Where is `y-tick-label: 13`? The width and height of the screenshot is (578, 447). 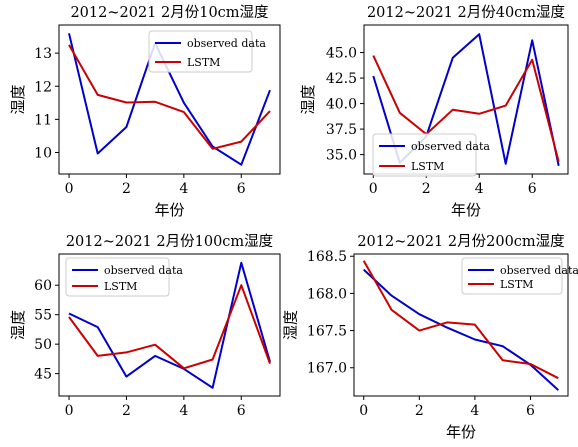
y-tick-label: 13 is located at coordinates (43, 54).